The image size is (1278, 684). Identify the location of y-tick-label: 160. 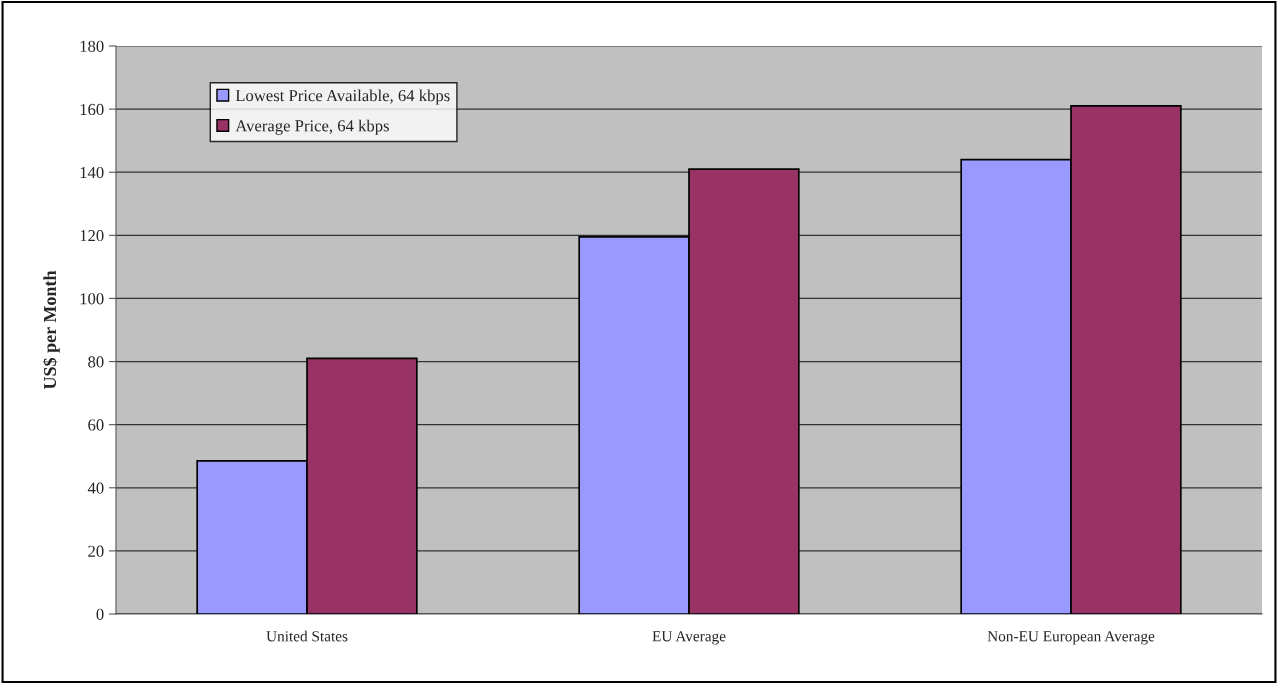
(92, 109).